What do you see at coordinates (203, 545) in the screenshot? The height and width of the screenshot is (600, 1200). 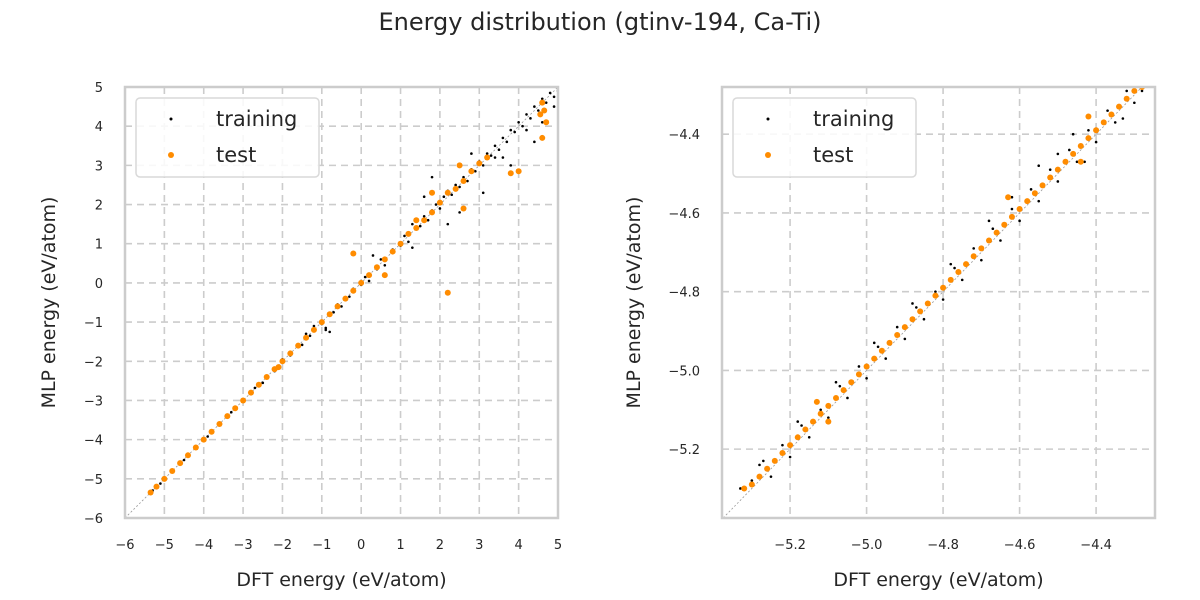 I see `x-tick-label: −4` at bounding box center [203, 545].